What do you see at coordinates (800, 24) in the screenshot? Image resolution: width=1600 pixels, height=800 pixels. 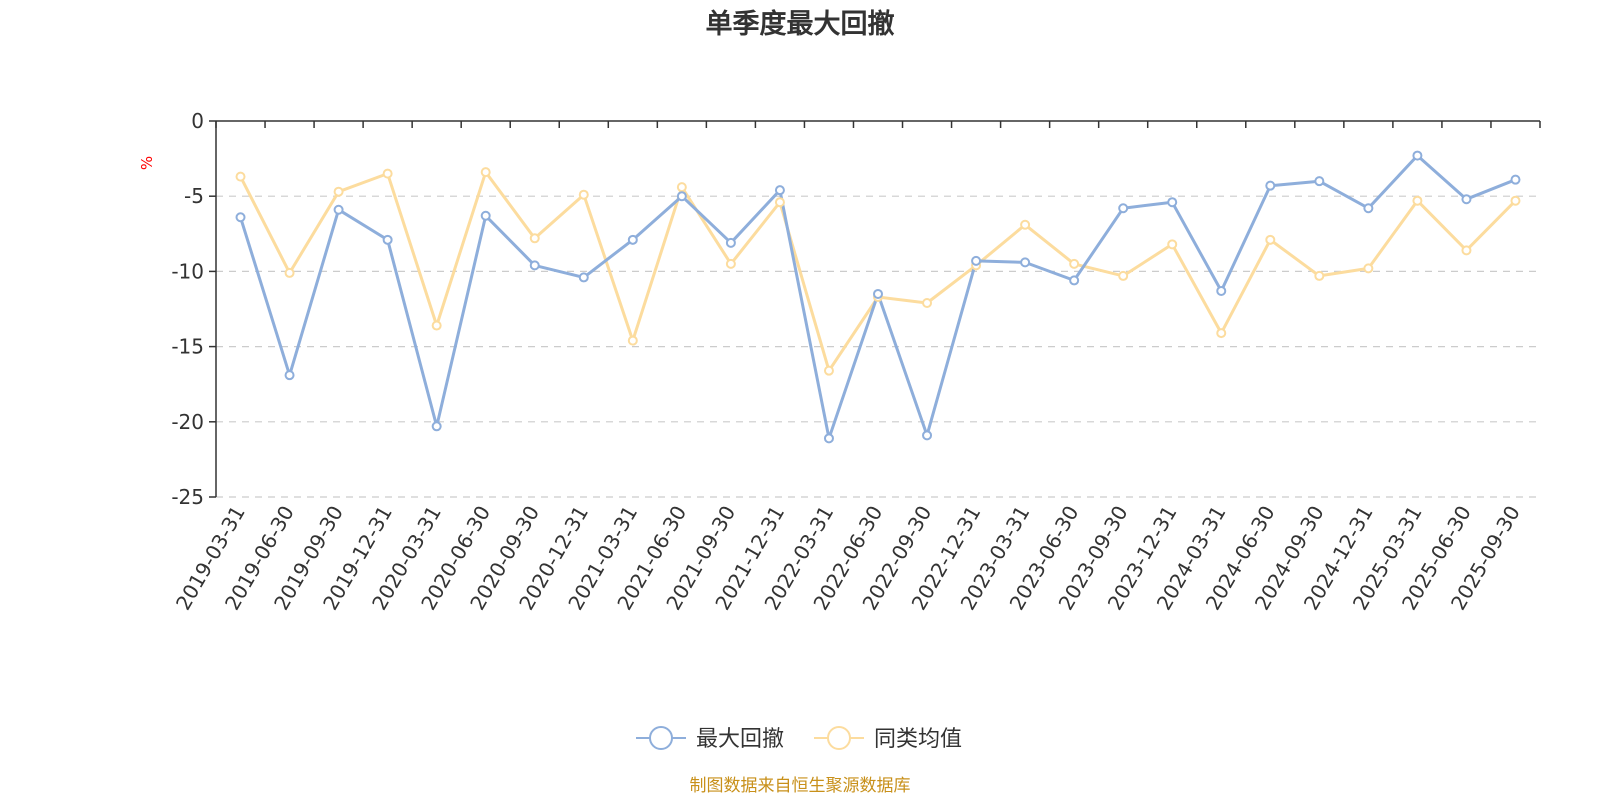 I see `chart-title: 单季度最大回撤` at bounding box center [800, 24].